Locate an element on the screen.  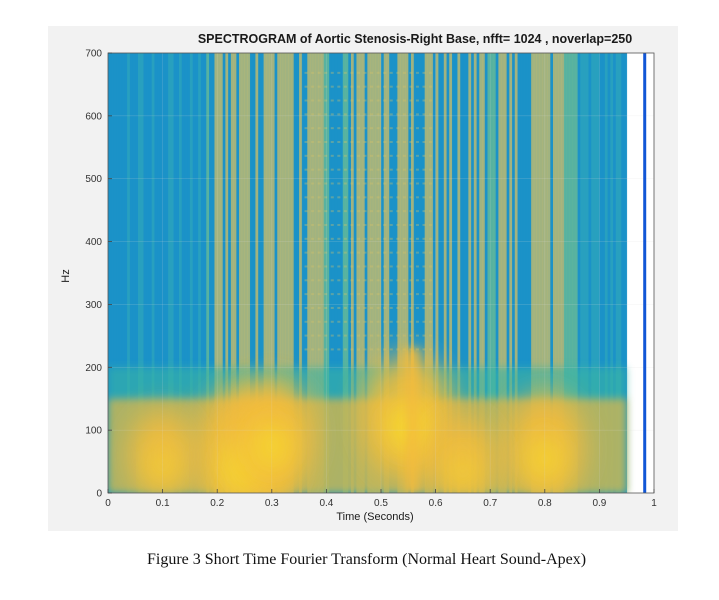
x-axis-label: Time (Seconds) is located at coordinates (374, 517).